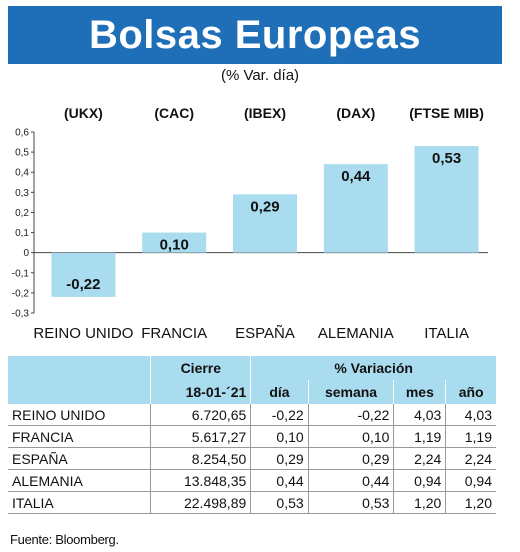 Image resolution: width=520 pixels, height=552 pixels. I want to click on index-label: (CAC), so click(174, 113).